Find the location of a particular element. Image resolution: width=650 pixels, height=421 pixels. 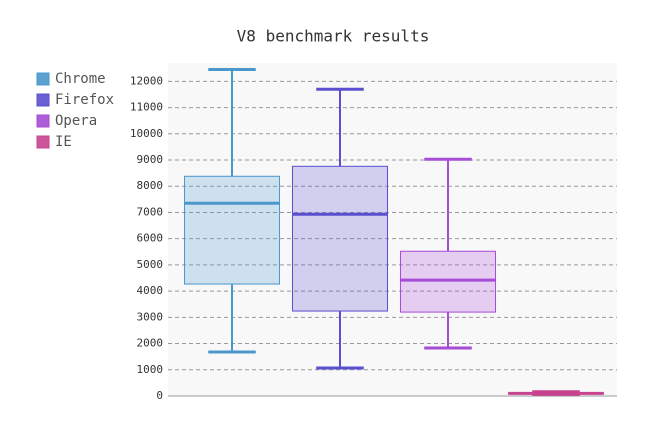

legend-label: Firefox is located at coordinates (84, 100).